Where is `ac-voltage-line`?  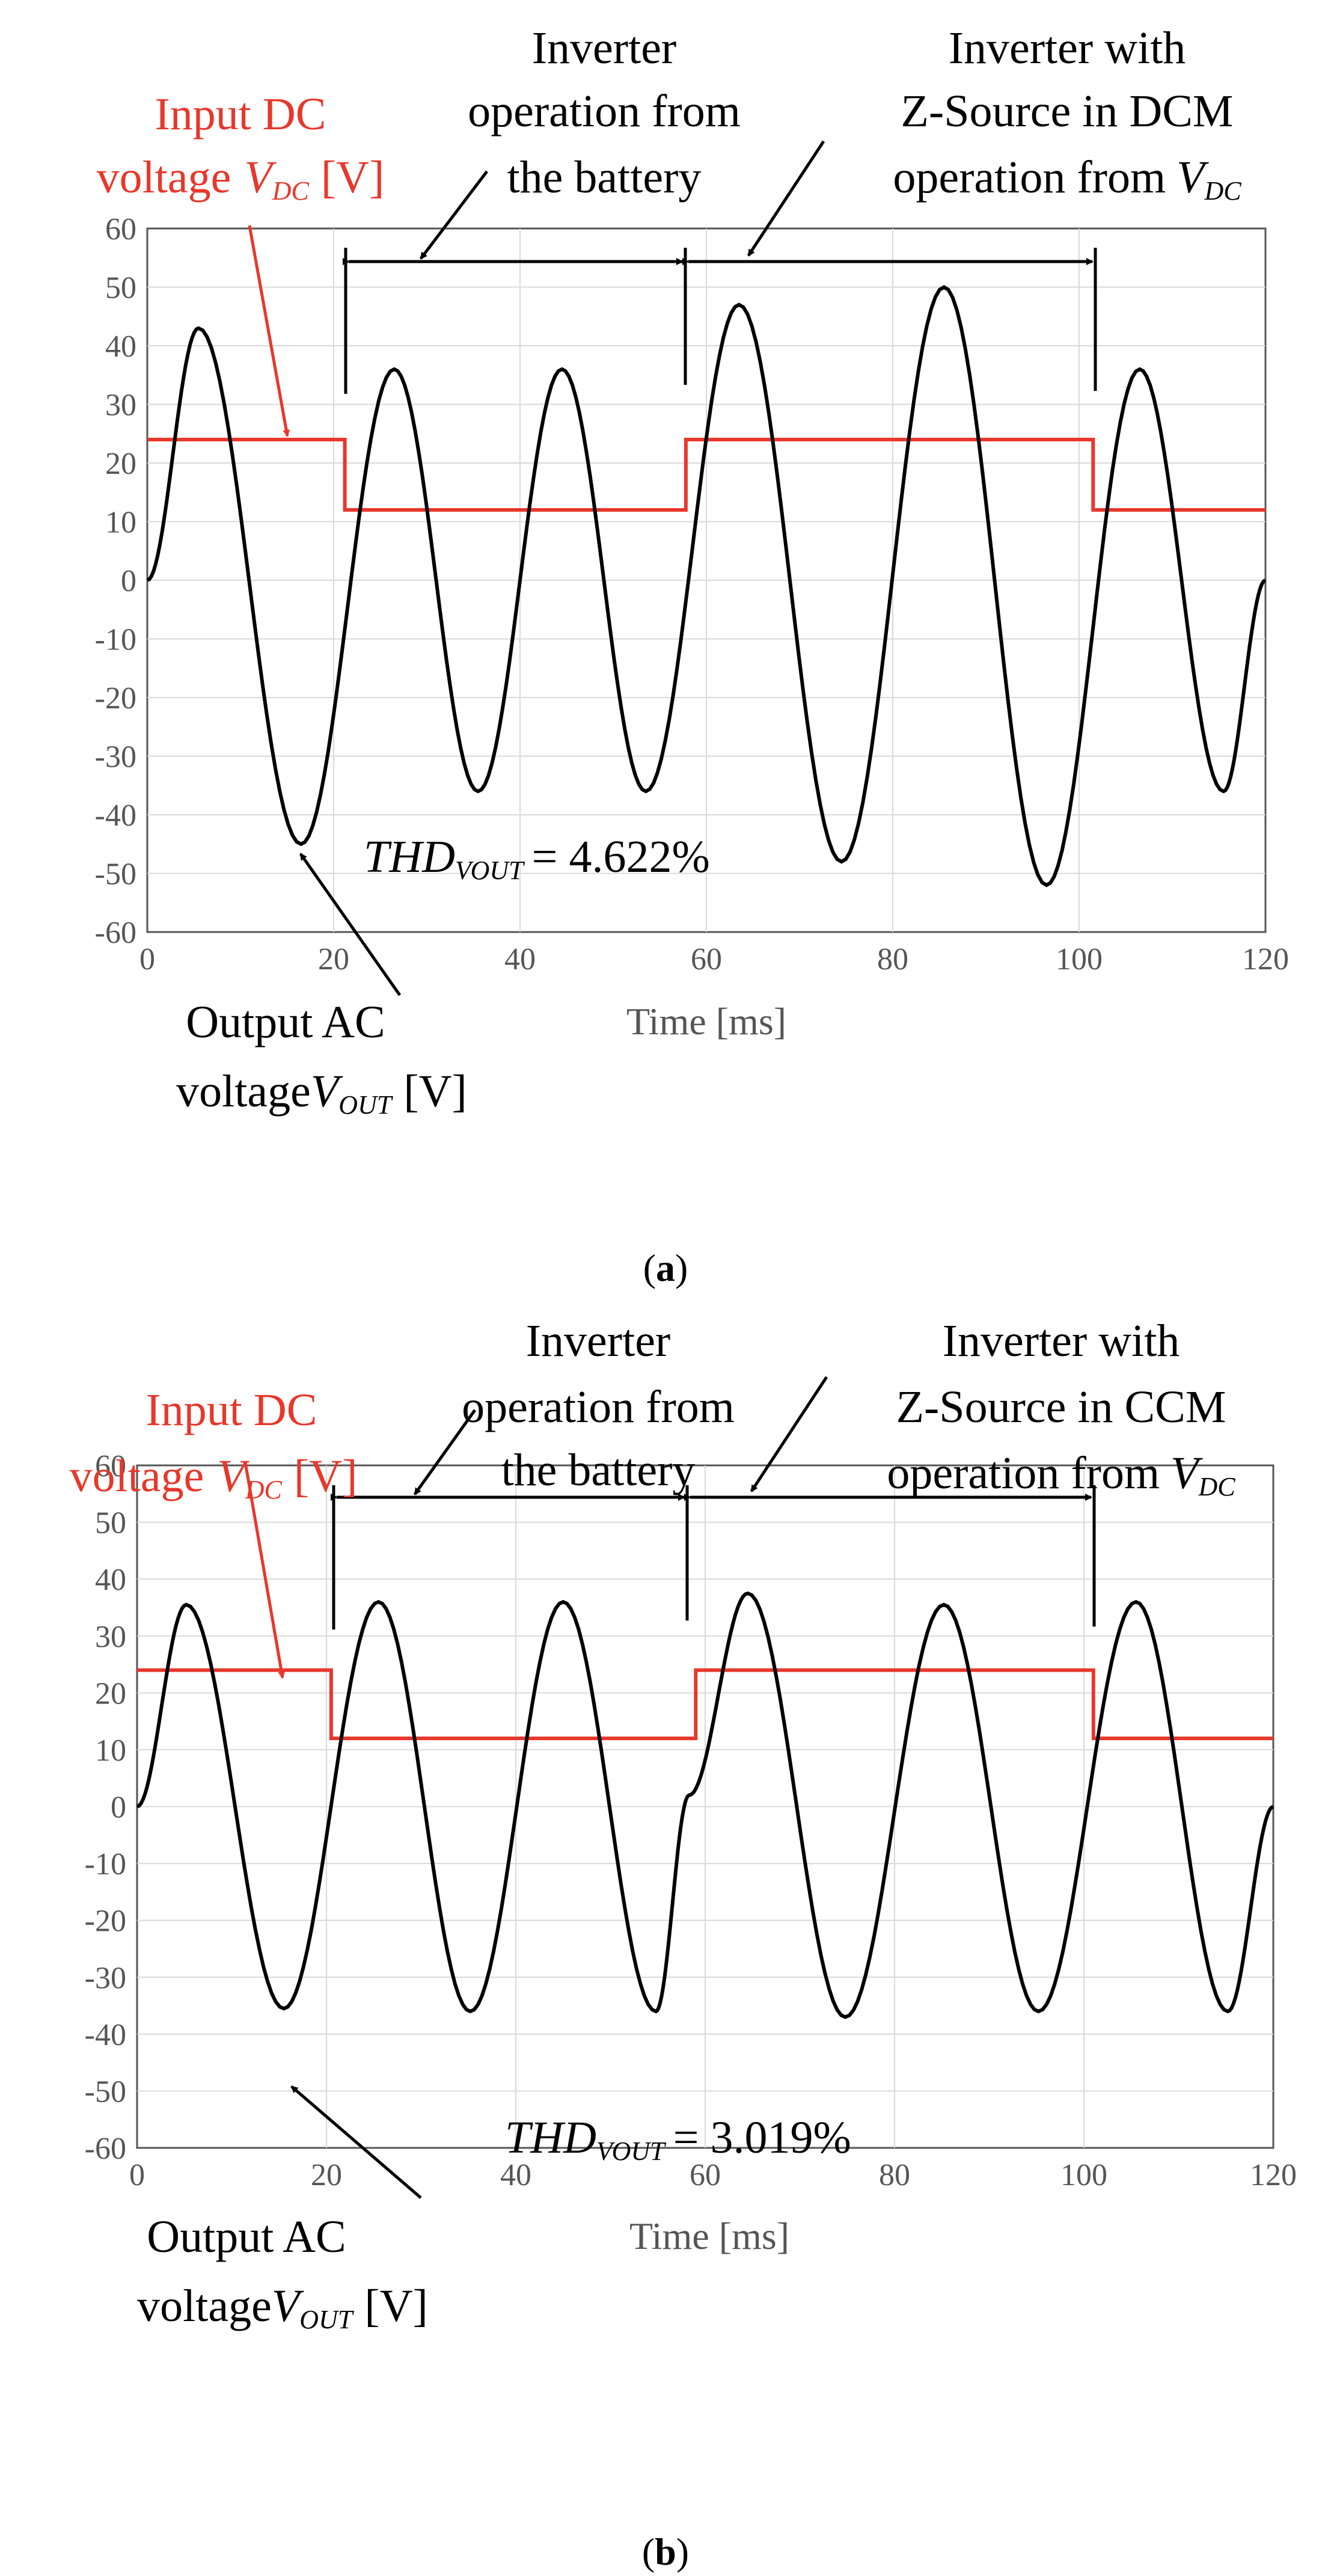
ac-voltage-line is located at coordinates (705, 1805).